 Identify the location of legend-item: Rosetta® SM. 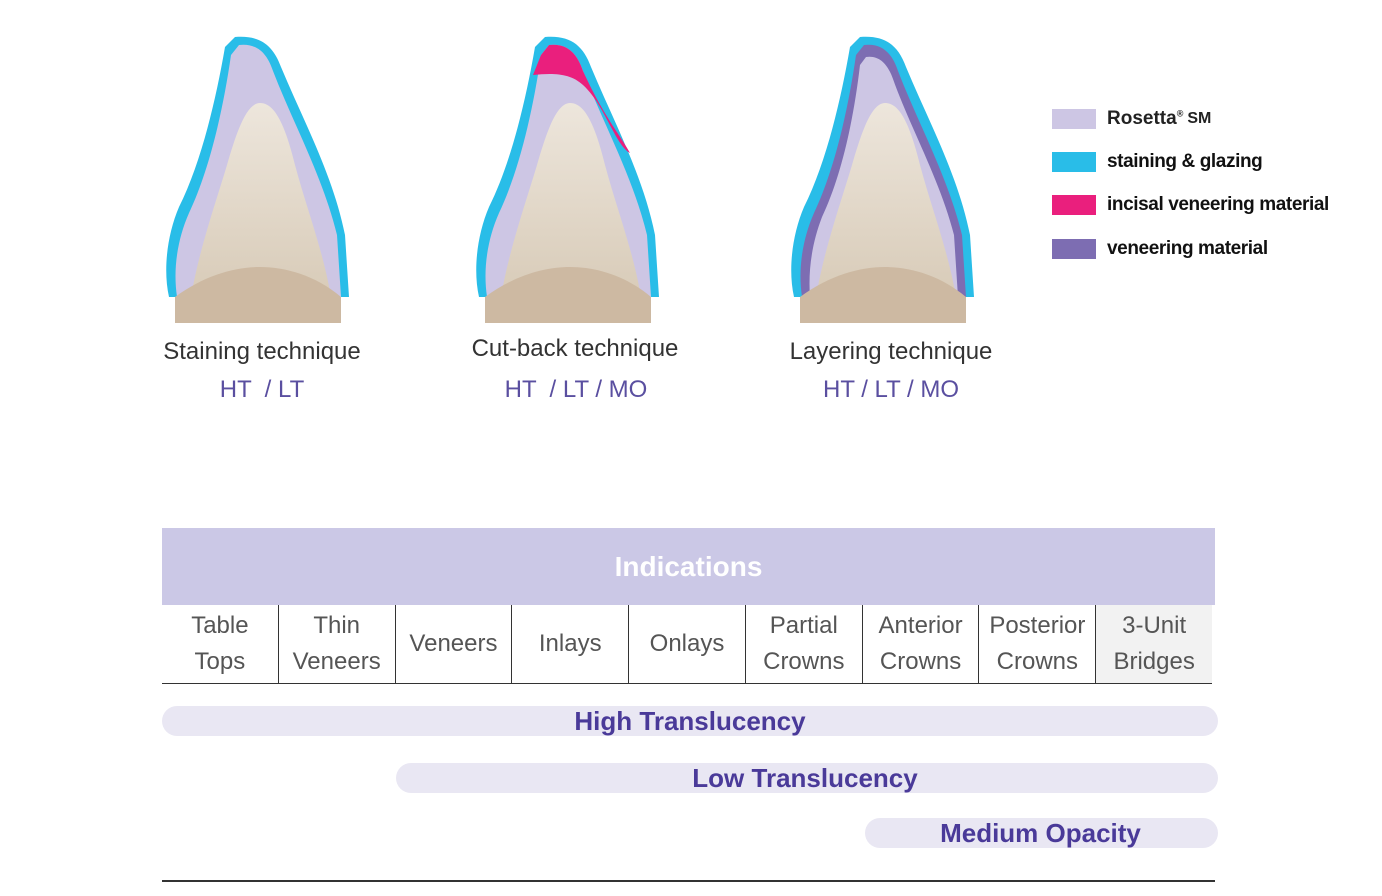
(1131, 119).